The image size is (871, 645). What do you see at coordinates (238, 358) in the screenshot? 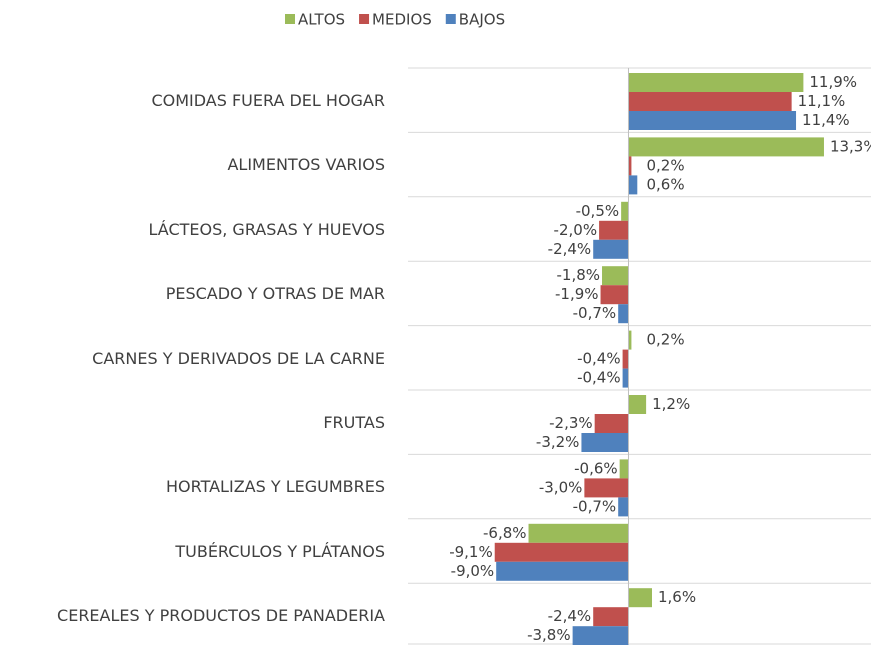
I see `category-label: CARNES Y DERIVADOS DE LA CARNE` at bounding box center [238, 358].